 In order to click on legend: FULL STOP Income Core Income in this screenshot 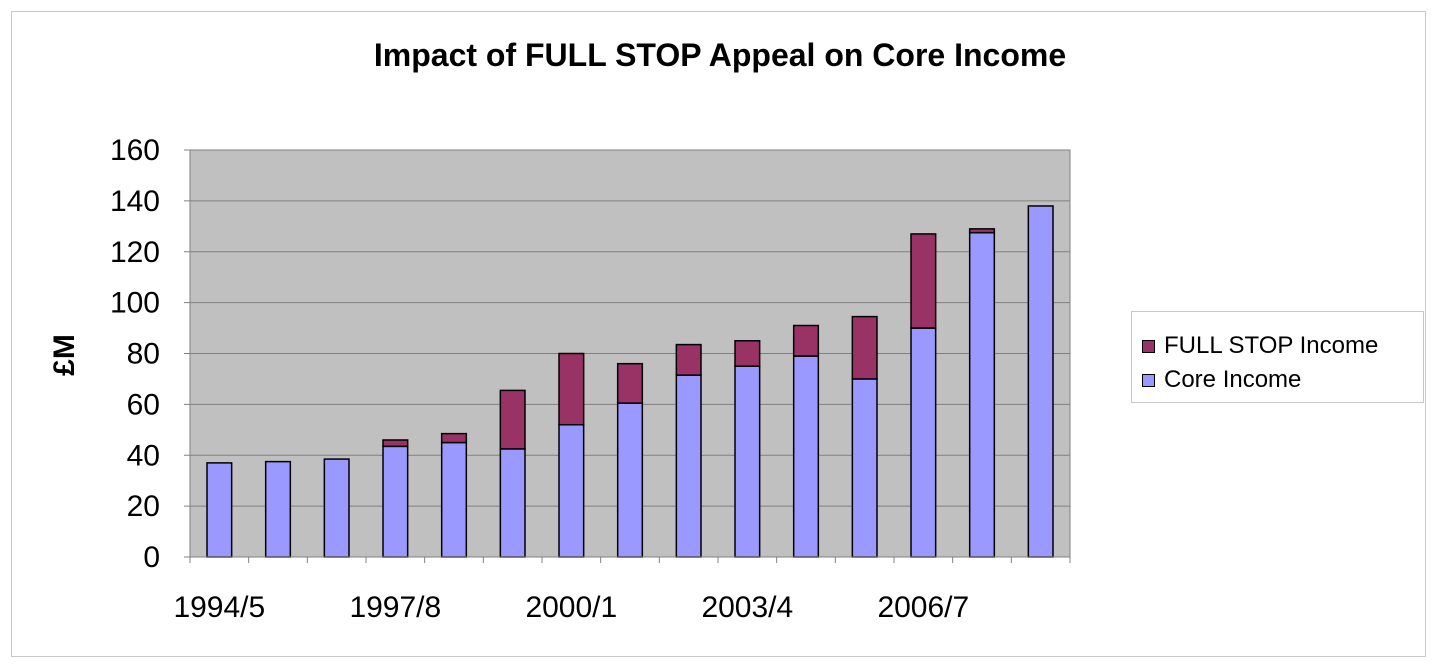, I will do `click(1277, 357)`.